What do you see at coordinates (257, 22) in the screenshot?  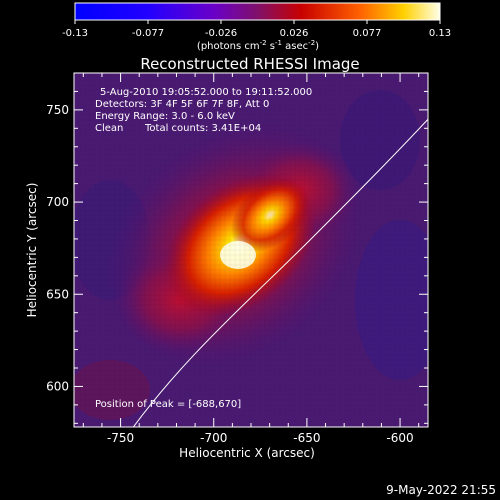 I see `colorbar-ticks` at bounding box center [257, 22].